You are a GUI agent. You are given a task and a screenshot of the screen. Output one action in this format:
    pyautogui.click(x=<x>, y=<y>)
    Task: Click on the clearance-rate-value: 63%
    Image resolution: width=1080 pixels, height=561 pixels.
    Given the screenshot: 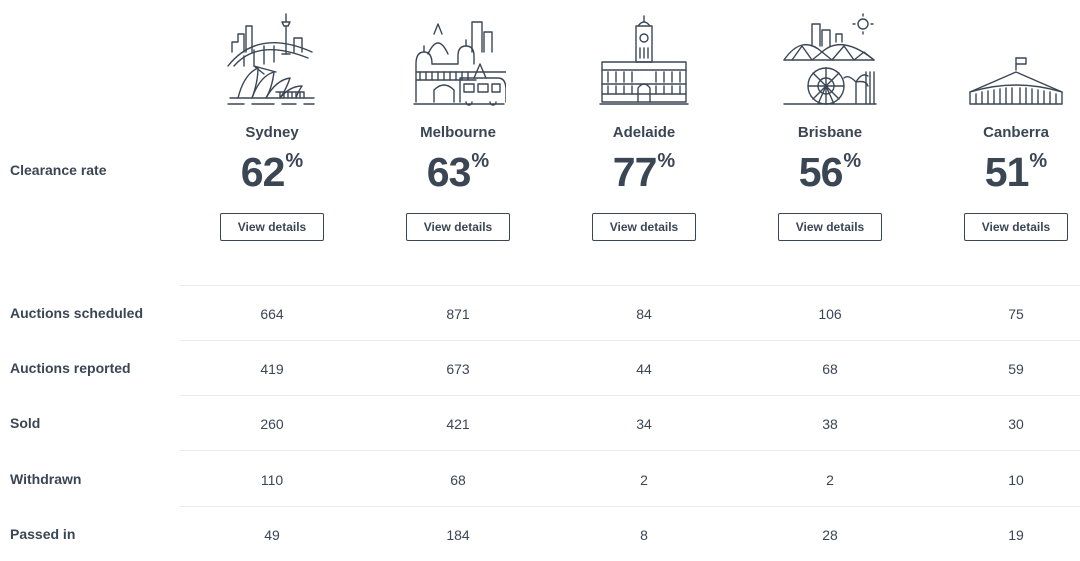 What is the action you would take?
    pyautogui.click(x=458, y=172)
    